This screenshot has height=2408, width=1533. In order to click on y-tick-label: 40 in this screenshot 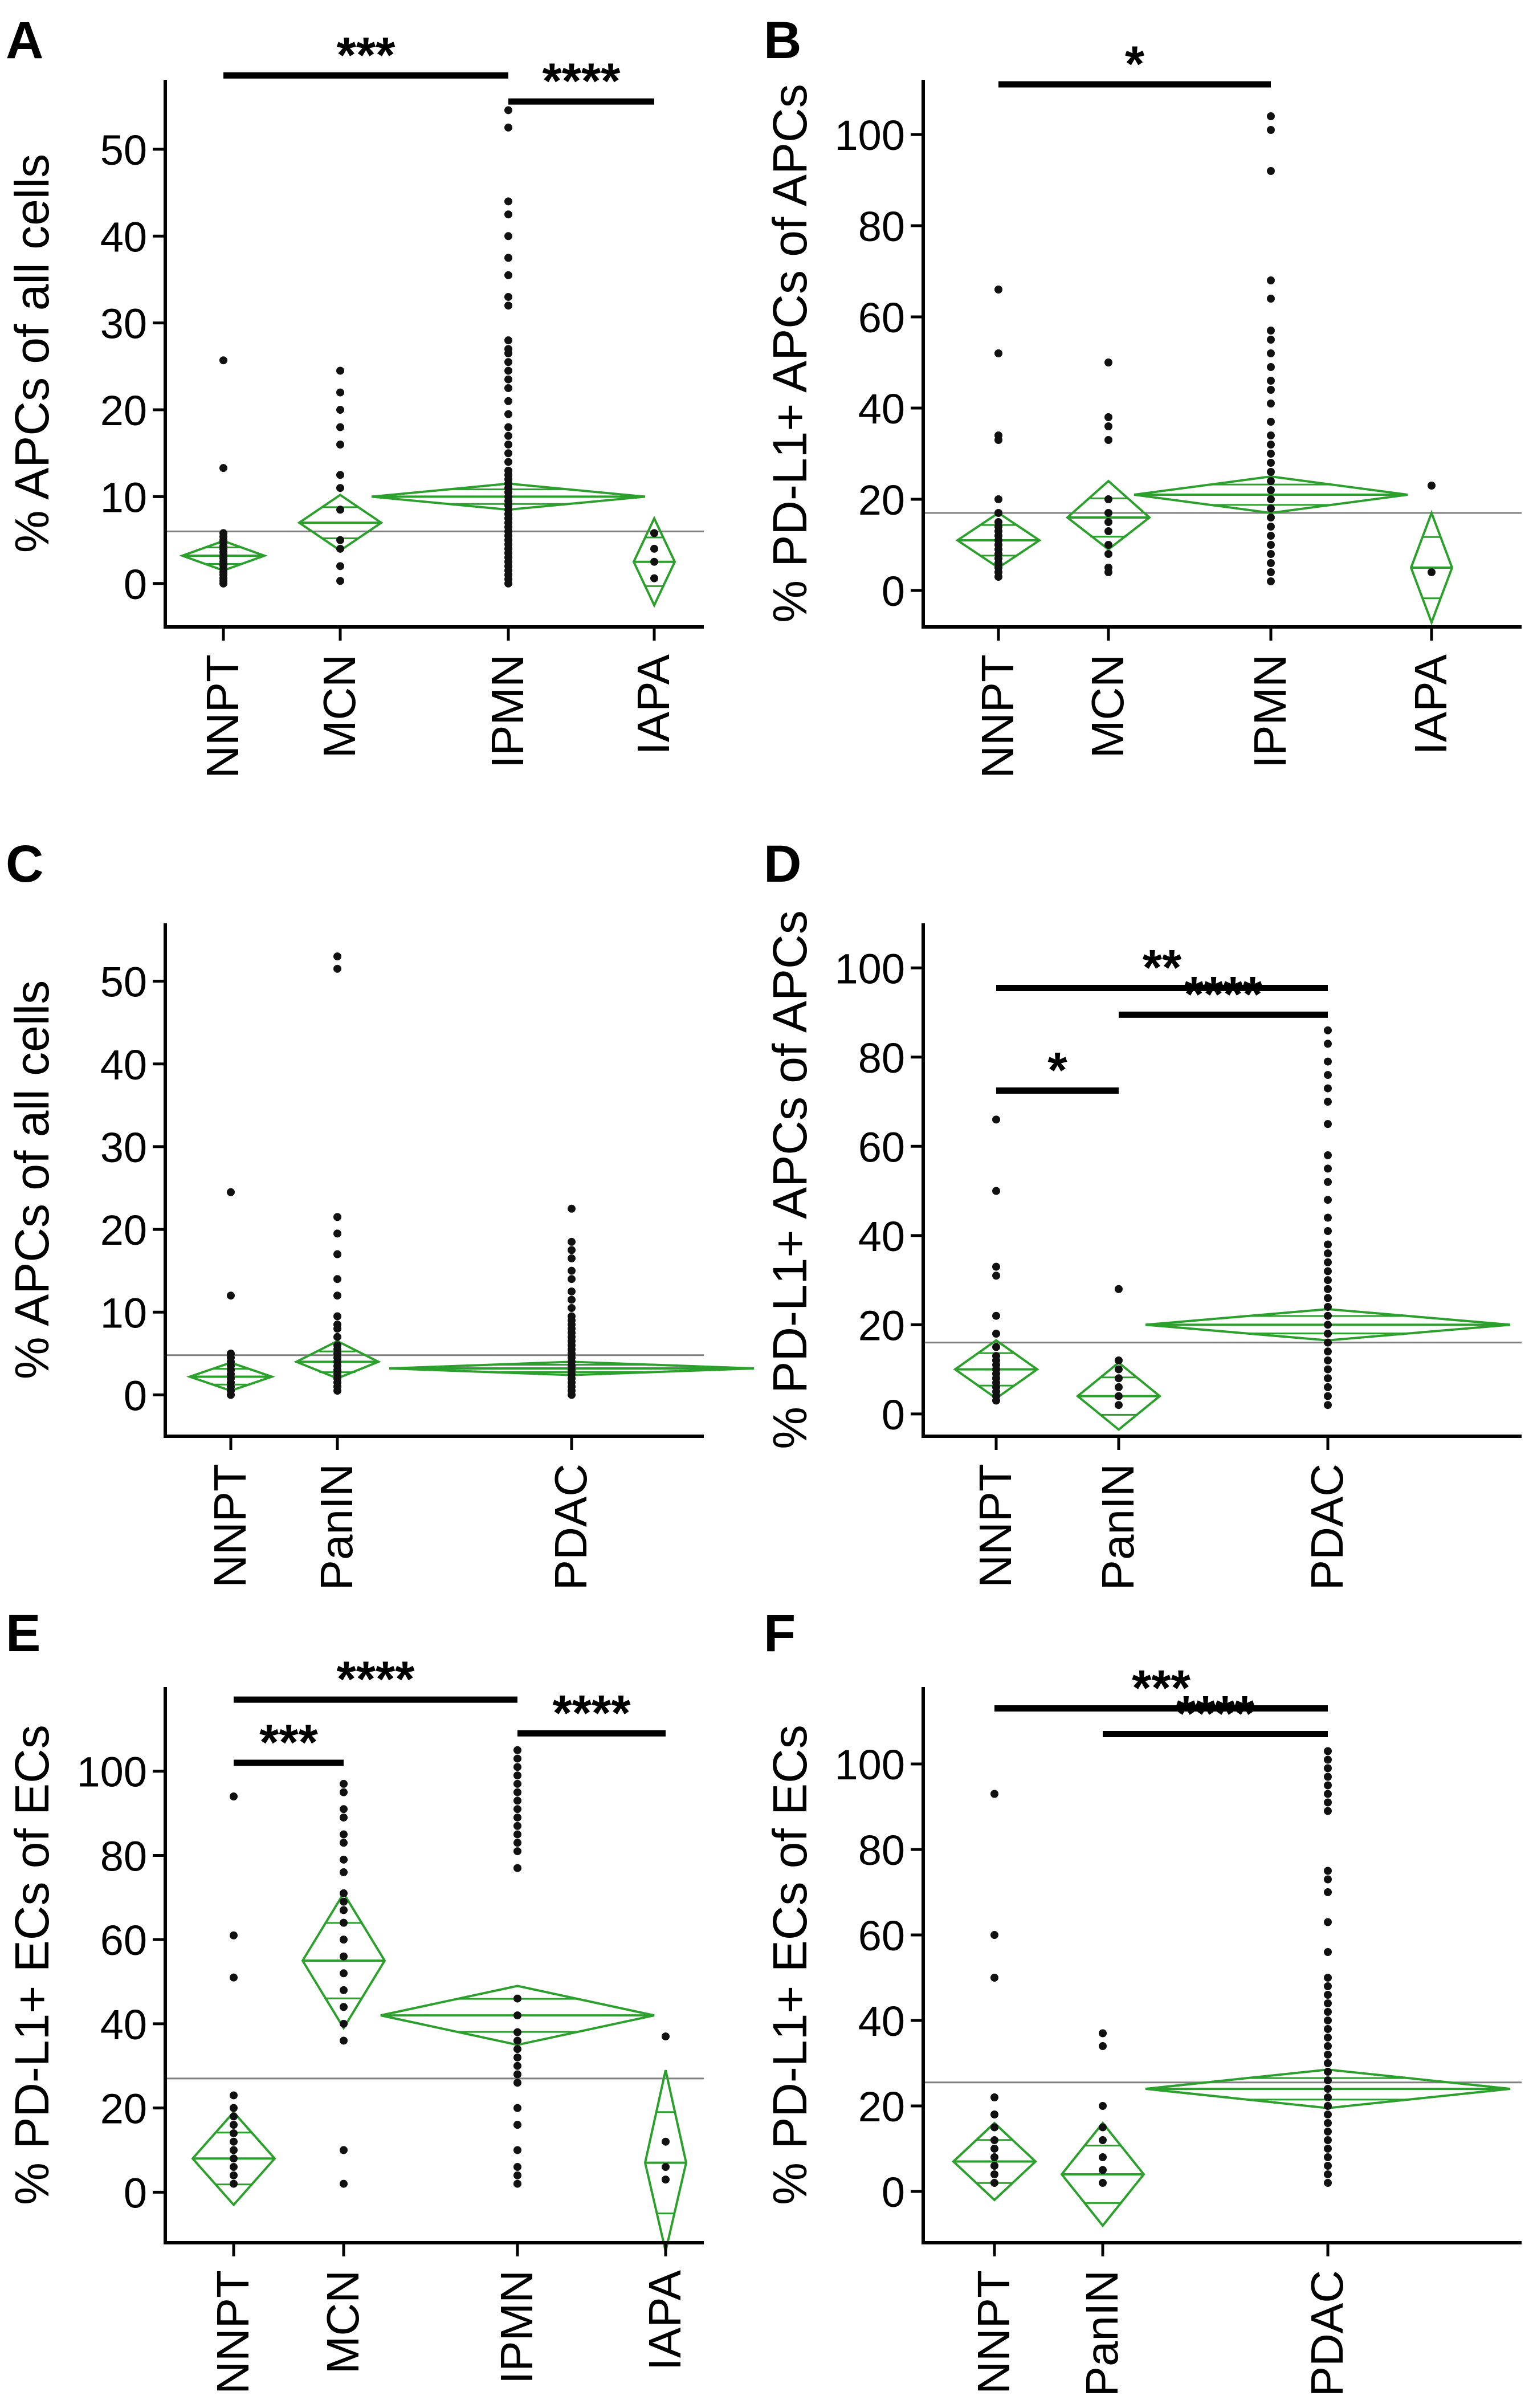, I will do `click(881, 2021)`.